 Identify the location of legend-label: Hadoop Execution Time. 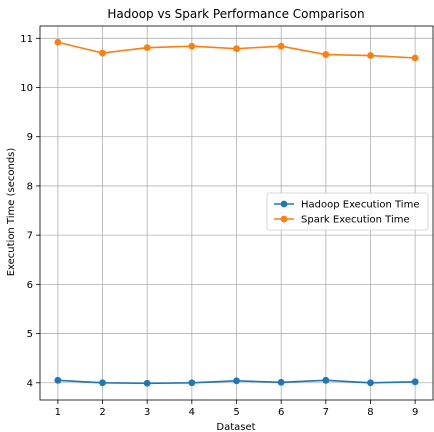
(360, 205).